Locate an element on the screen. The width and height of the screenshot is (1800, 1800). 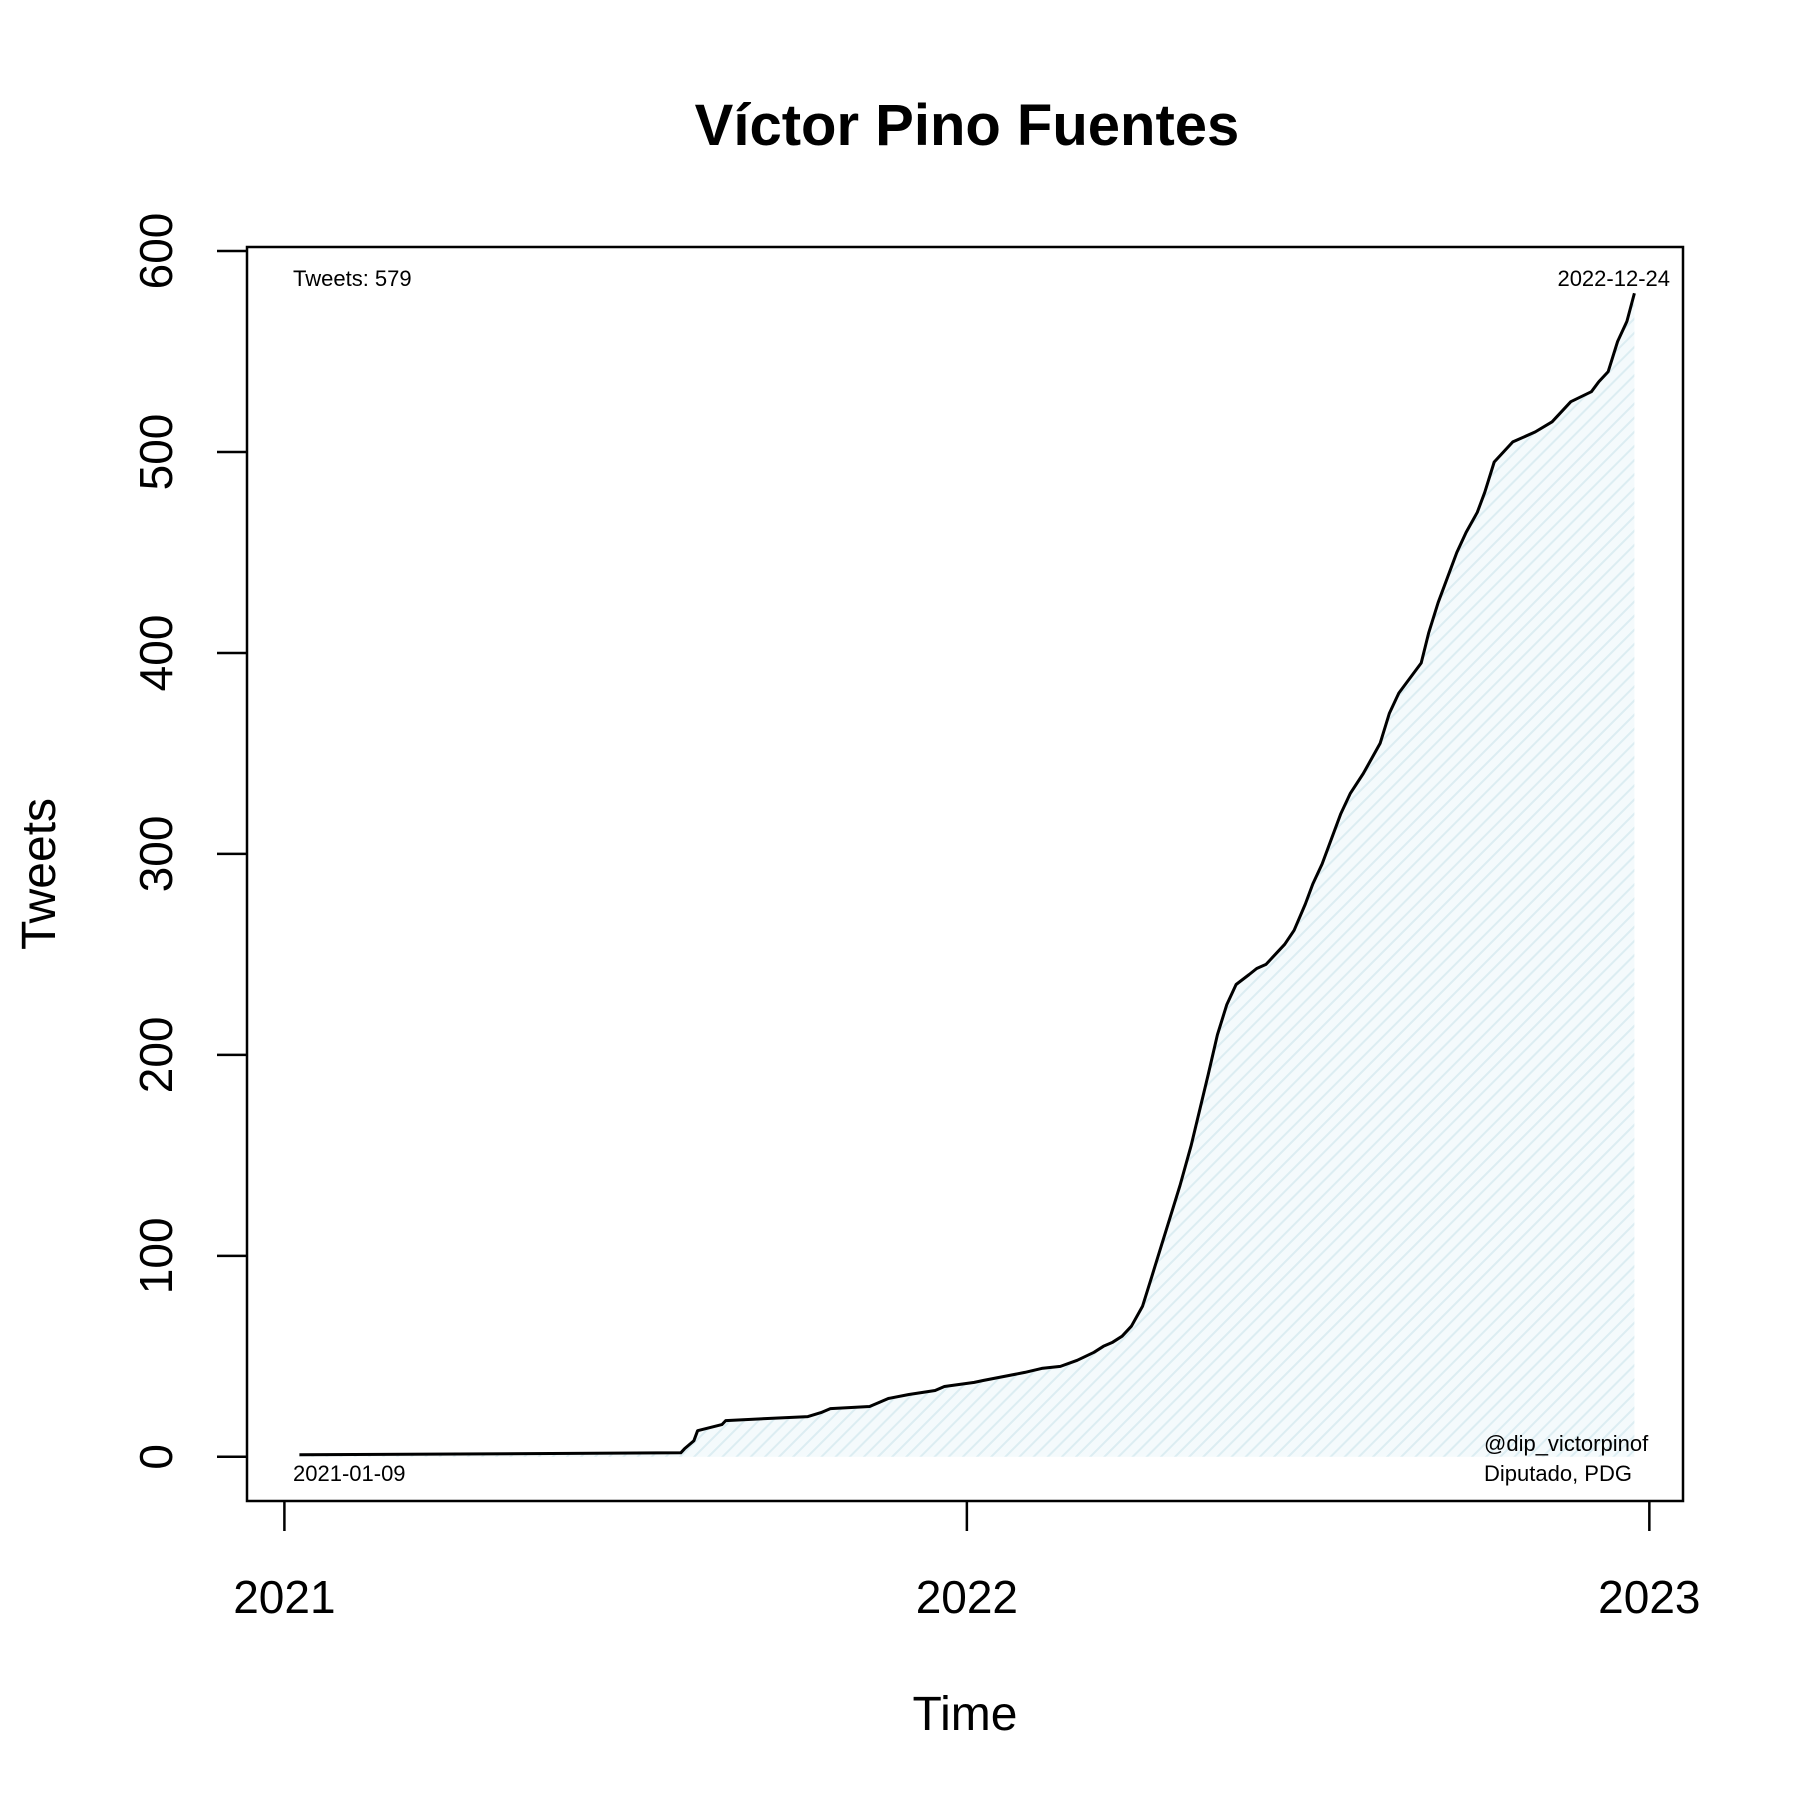
x-axis-title: Time is located at coordinates (965, 1714).